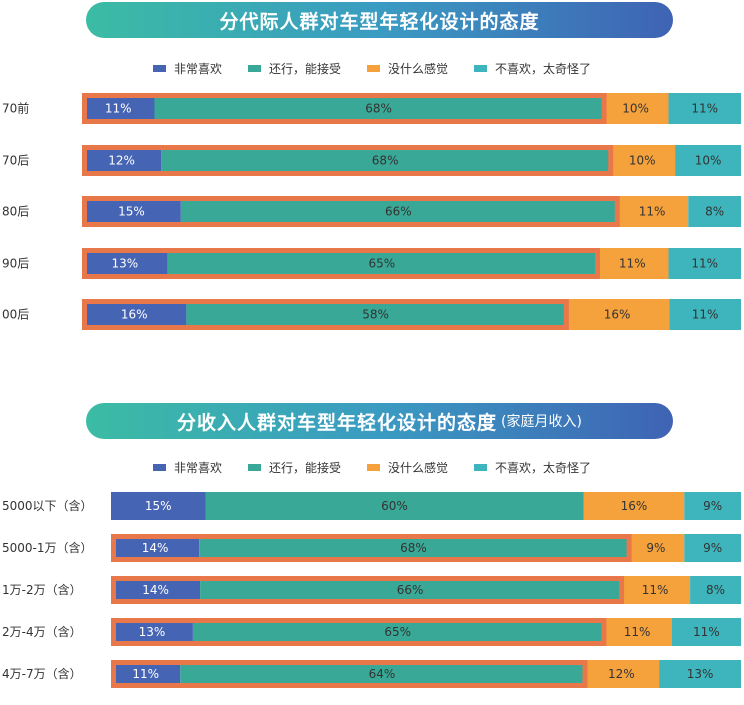 This screenshot has width=744, height=705. I want to click on row-label: 2万-4万（含）, so click(42, 631).